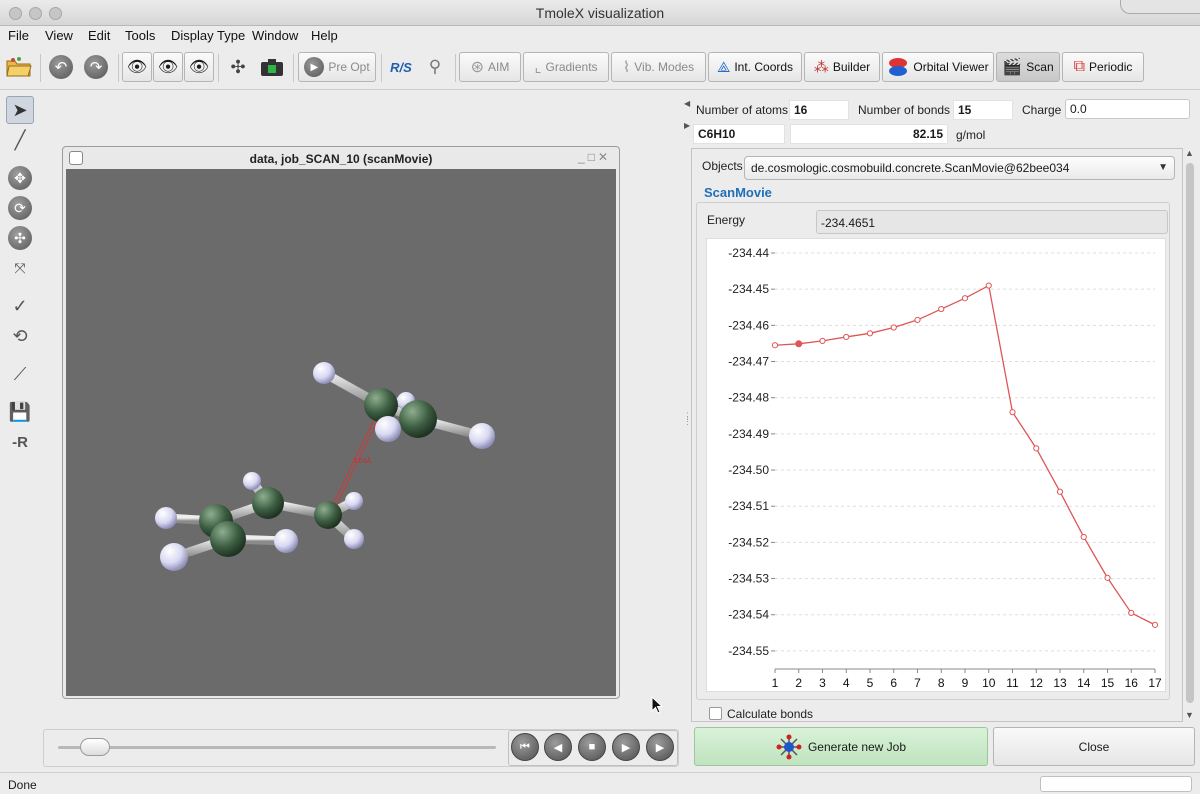 The image size is (1200, 794). Describe the element at coordinates (1132, 683) in the screenshot. I see `x-tick-label: 16` at that location.